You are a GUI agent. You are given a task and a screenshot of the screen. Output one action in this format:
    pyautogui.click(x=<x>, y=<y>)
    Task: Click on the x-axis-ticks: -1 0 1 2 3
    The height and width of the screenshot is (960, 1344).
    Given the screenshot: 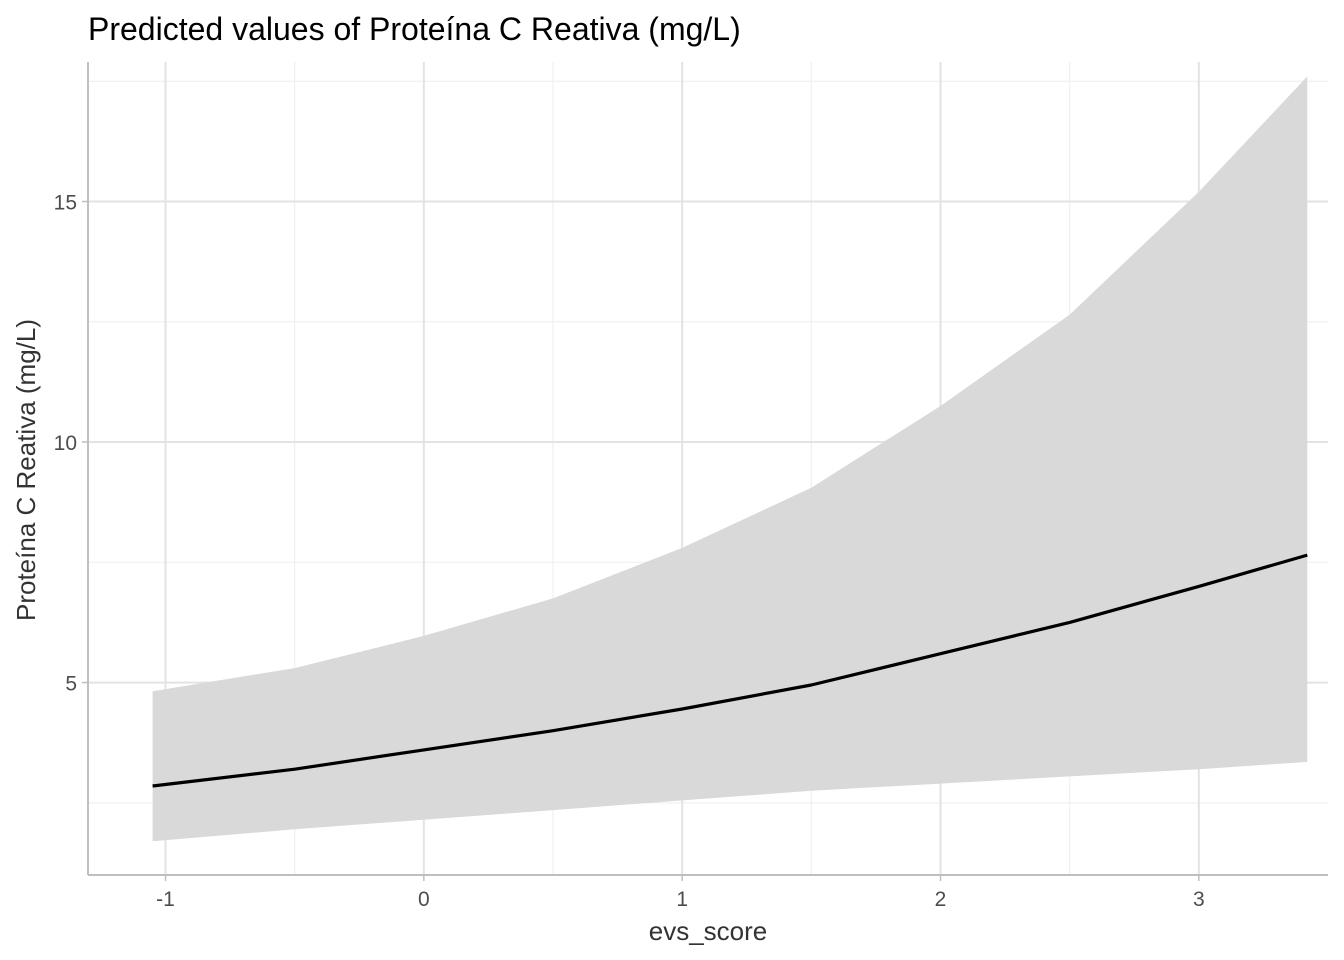 What is the action you would take?
    pyautogui.click(x=680, y=893)
    